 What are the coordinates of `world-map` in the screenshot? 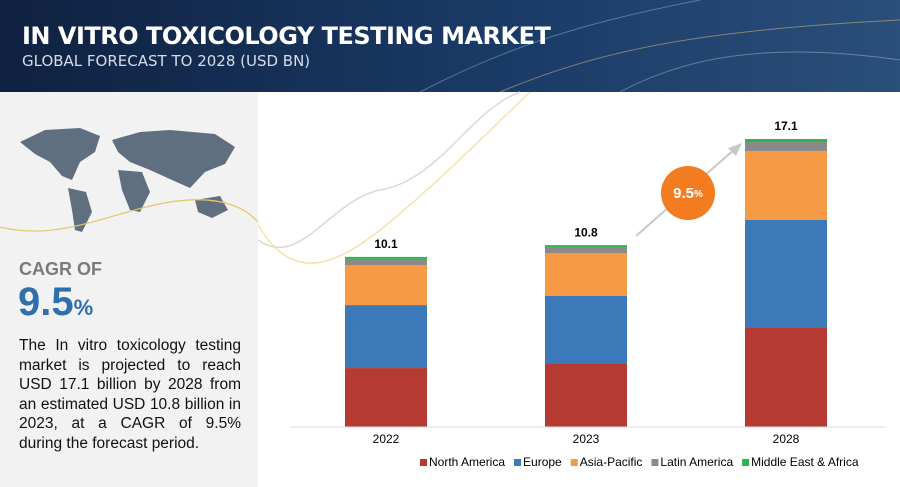 It's located at (129, 180).